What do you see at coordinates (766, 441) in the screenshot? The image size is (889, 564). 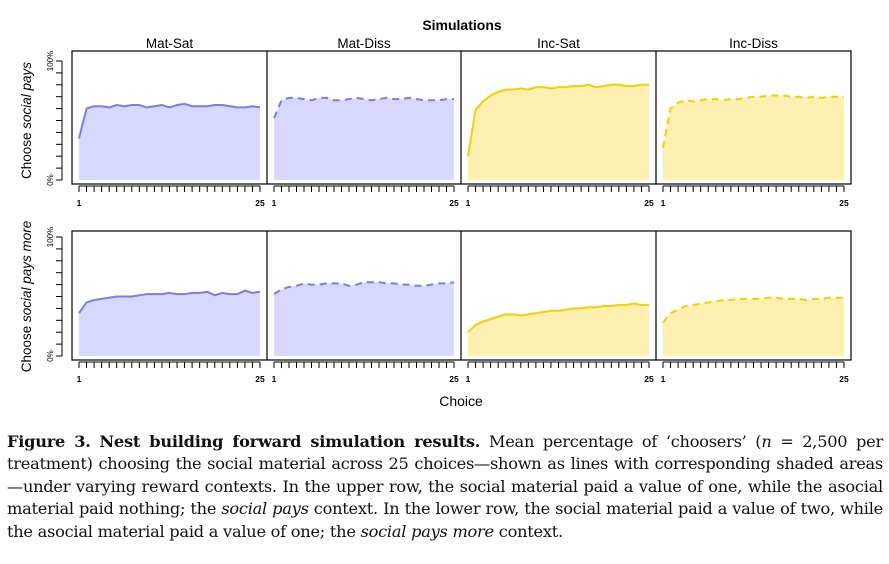 I see `caption-n-symbol: n` at bounding box center [766, 441].